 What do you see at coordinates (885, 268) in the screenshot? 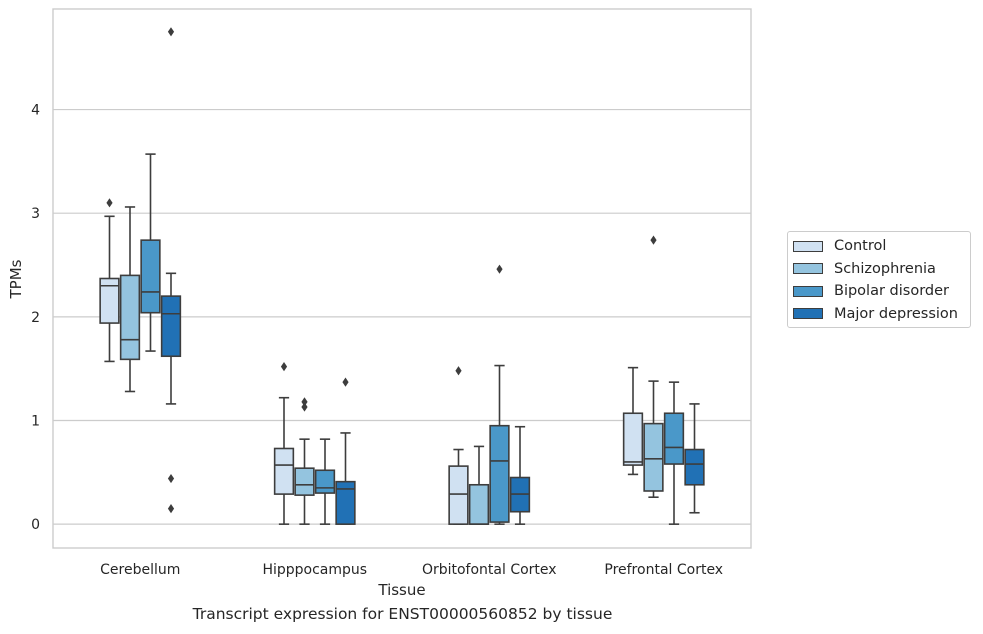
I see `legend-label: Schizophrenia` at bounding box center [885, 268].